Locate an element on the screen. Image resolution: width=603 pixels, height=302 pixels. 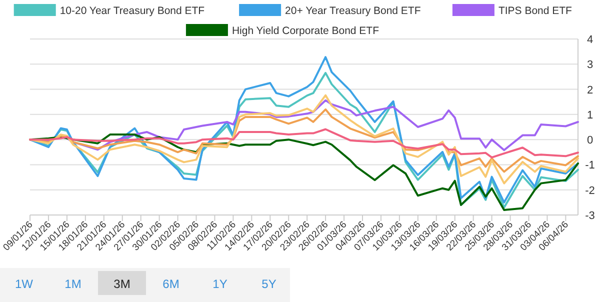
text: 6M is located at coordinates (171, 284).